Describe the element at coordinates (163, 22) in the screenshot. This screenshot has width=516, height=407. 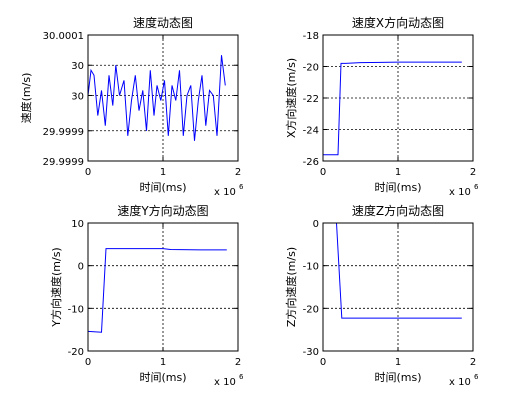
I see `chart-title: 速度动态图` at that location.